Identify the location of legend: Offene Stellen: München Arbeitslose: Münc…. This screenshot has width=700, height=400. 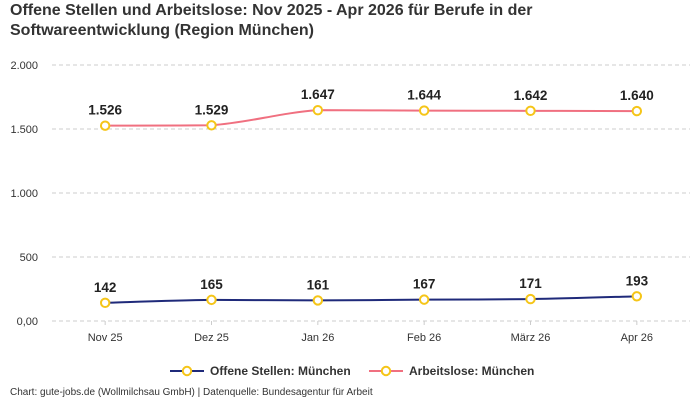
(352, 371).